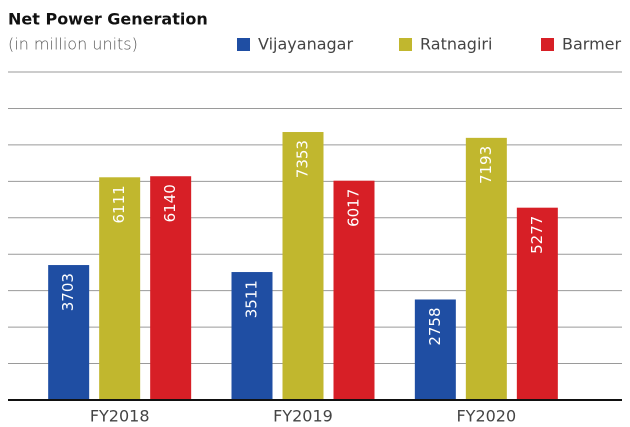 This screenshot has height=427, width=630. What do you see at coordinates (435, 326) in the screenshot?
I see `value-label: 2758` at bounding box center [435, 326].